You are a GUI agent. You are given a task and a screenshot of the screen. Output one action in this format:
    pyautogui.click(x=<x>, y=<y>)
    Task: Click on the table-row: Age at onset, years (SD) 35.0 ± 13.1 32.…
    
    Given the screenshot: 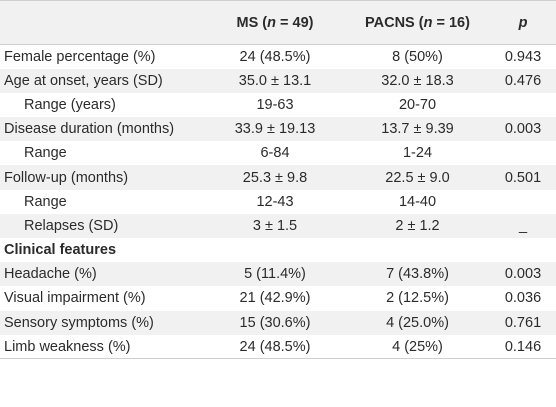 What is the action you would take?
    pyautogui.click(x=278, y=80)
    